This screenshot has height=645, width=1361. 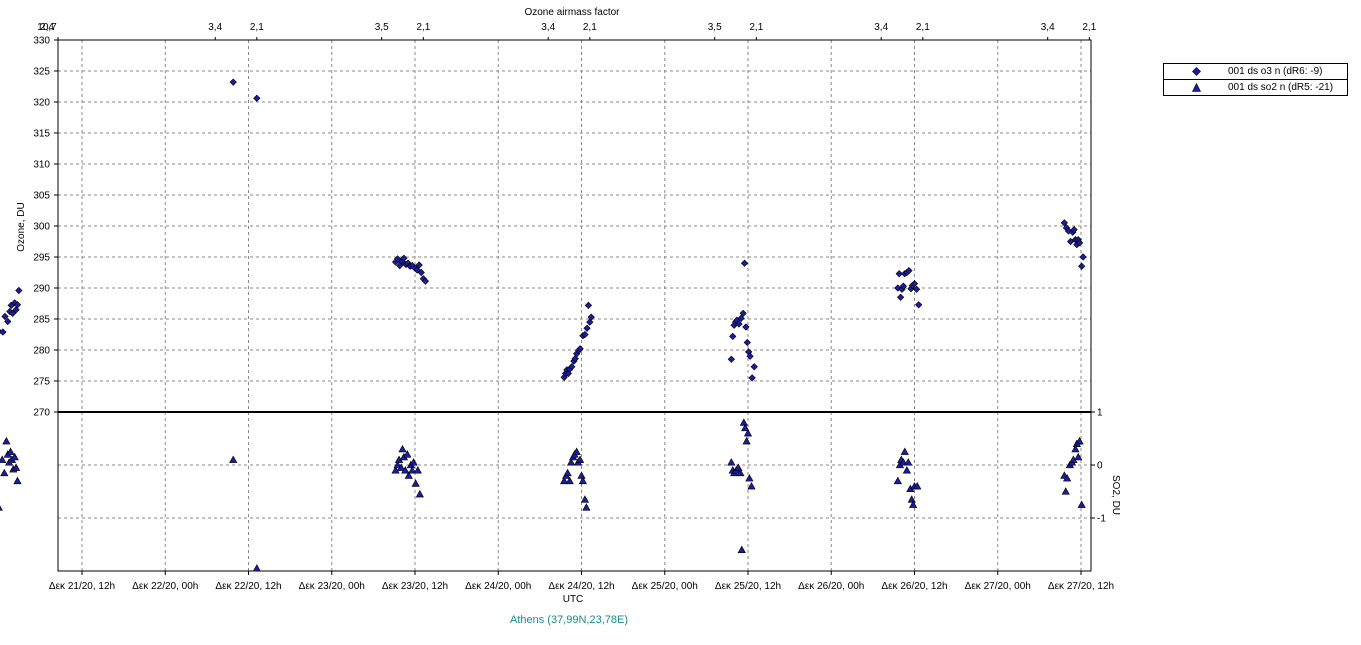 What do you see at coordinates (41, 196) in the screenshot?
I see `ozone-tick-label: 305` at bounding box center [41, 196].